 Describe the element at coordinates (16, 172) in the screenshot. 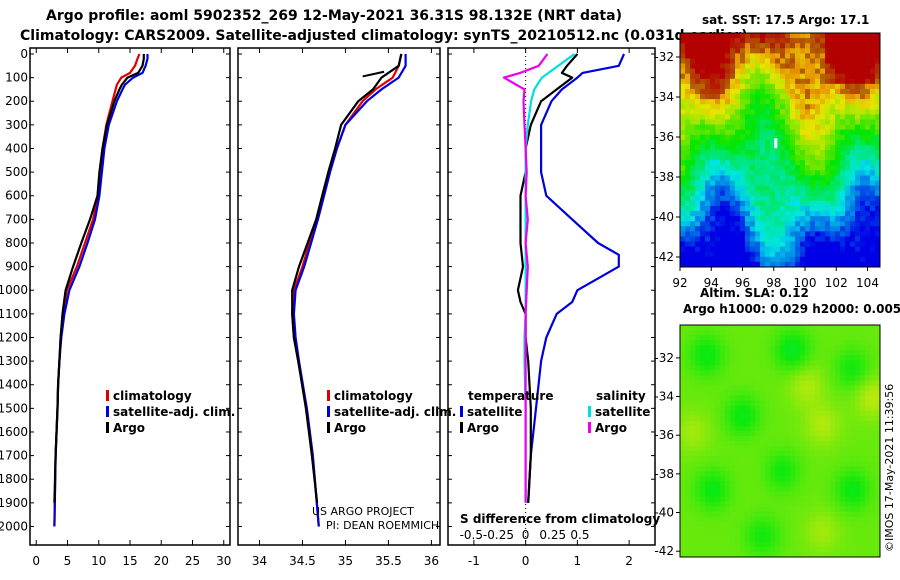

I see `depth-tick-label: 500` at that location.